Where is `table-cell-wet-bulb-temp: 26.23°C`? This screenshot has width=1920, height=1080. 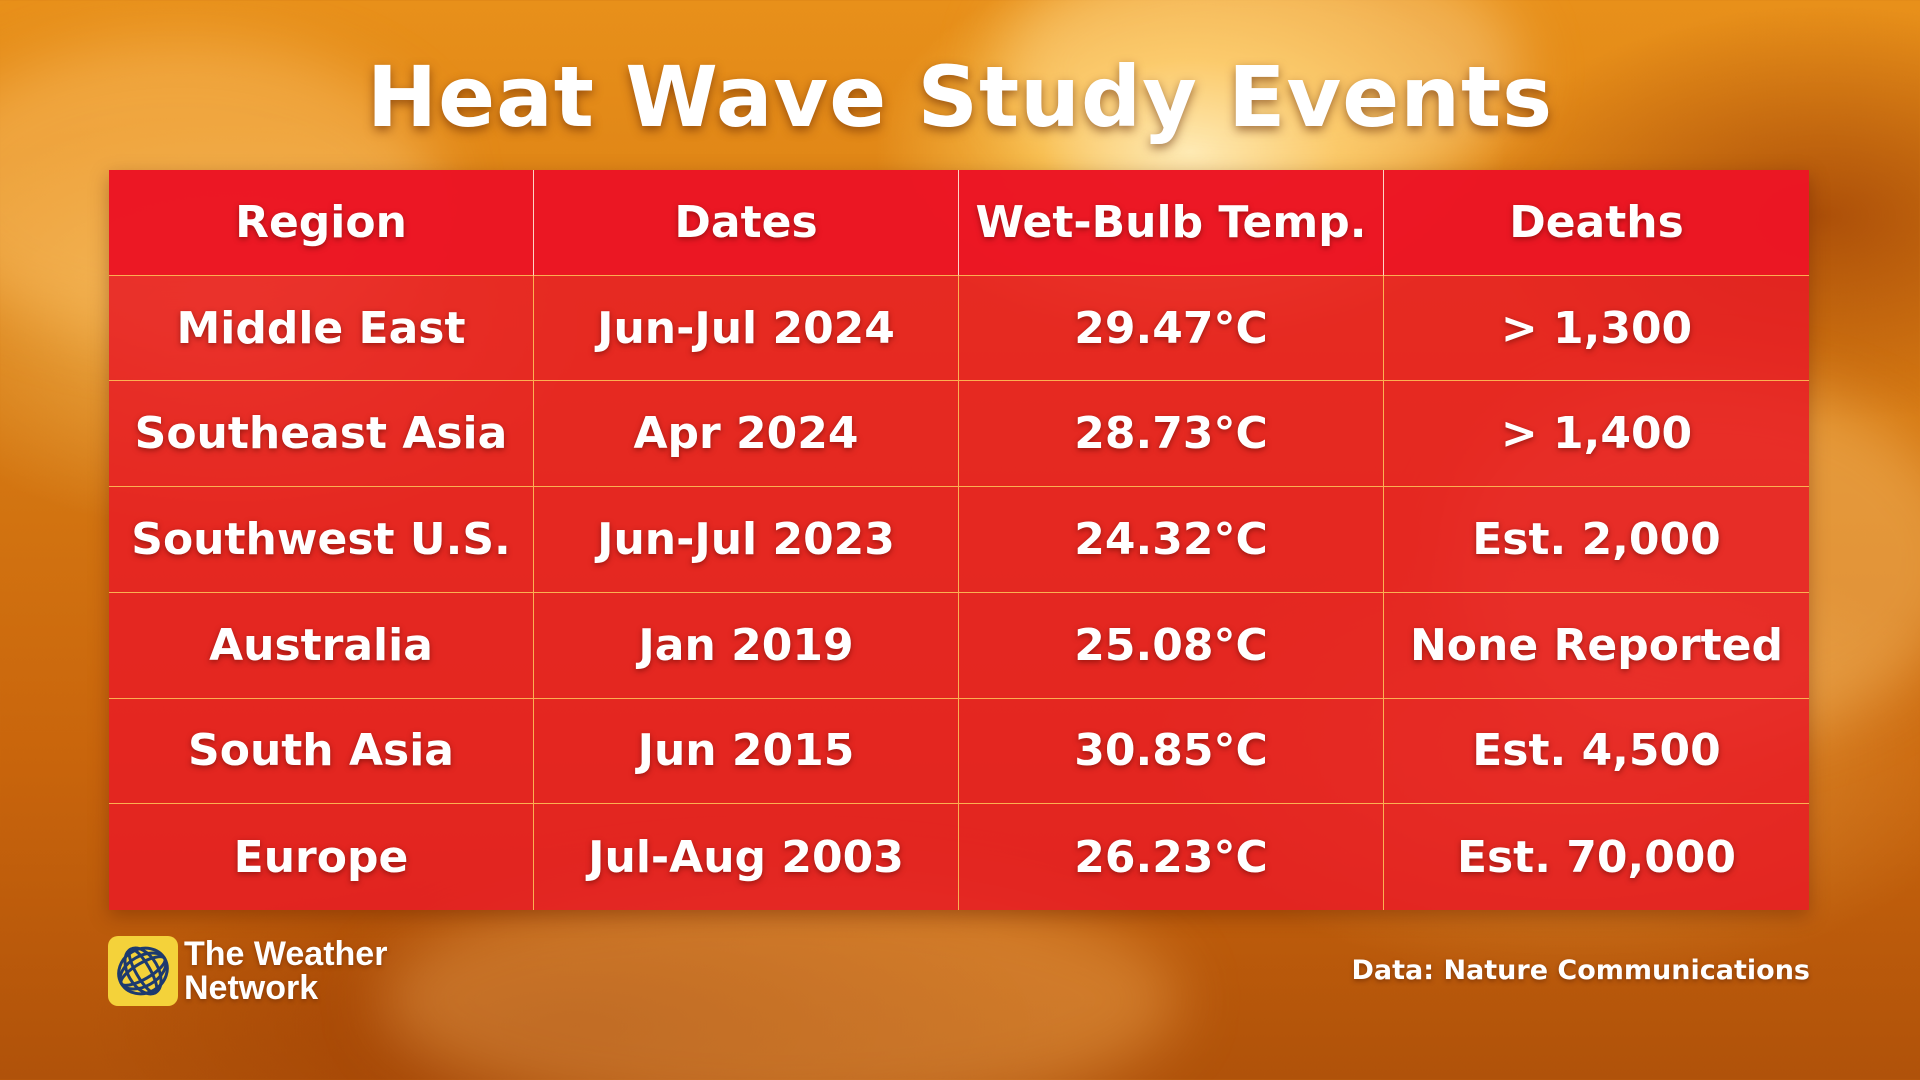 table-cell-wet-bulb-temp: 26.23°C is located at coordinates (1171, 857).